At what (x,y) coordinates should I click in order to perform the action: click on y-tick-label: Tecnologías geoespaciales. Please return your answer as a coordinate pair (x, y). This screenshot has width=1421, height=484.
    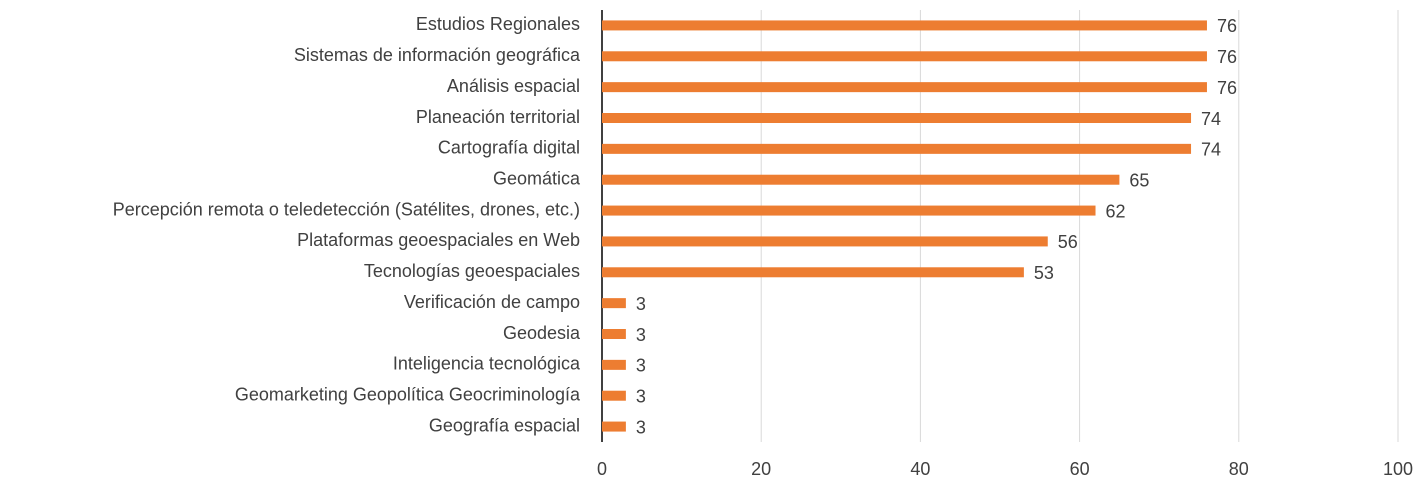
    Looking at the image, I should click on (472, 271).